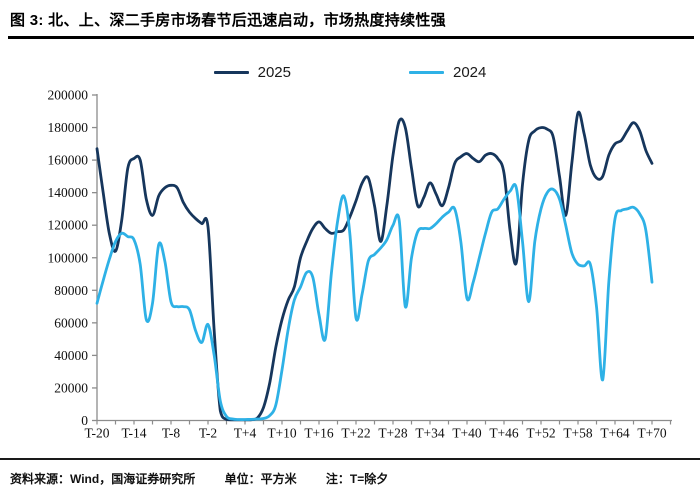 This screenshot has height=497, width=700. I want to click on footer: 资料来源：Wind，国海证券研究所 单位：平方米 注：T=除夕, so click(352, 478).